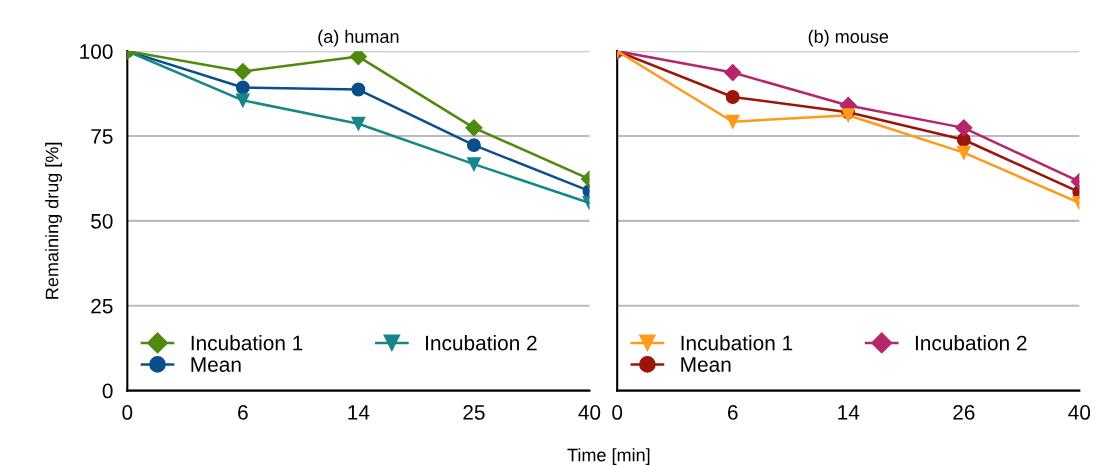 Image resolution: width=1107 pixels, height=465 pixels. I want to click on y-tick-label: 0, so click(107, 391).